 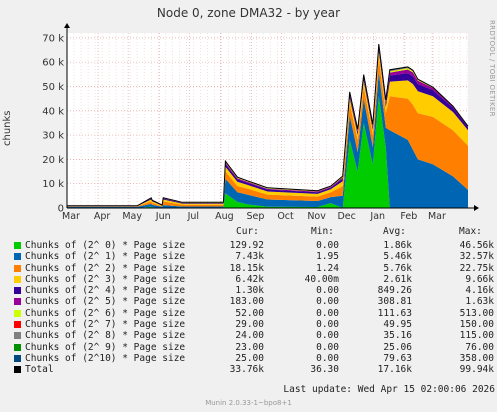 I want to click on legend-max: 150.00, so click(x=476, y=325).